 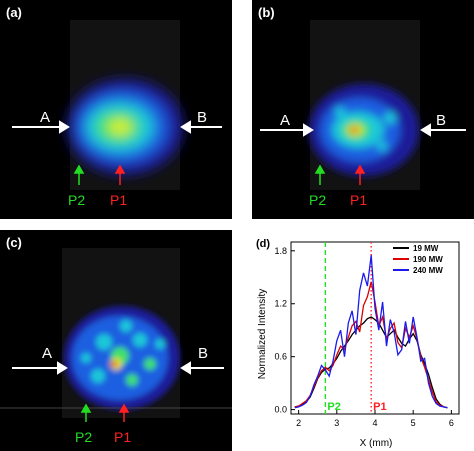 I want to click on panel-letter-d: (d), so click(x=263, y=244).